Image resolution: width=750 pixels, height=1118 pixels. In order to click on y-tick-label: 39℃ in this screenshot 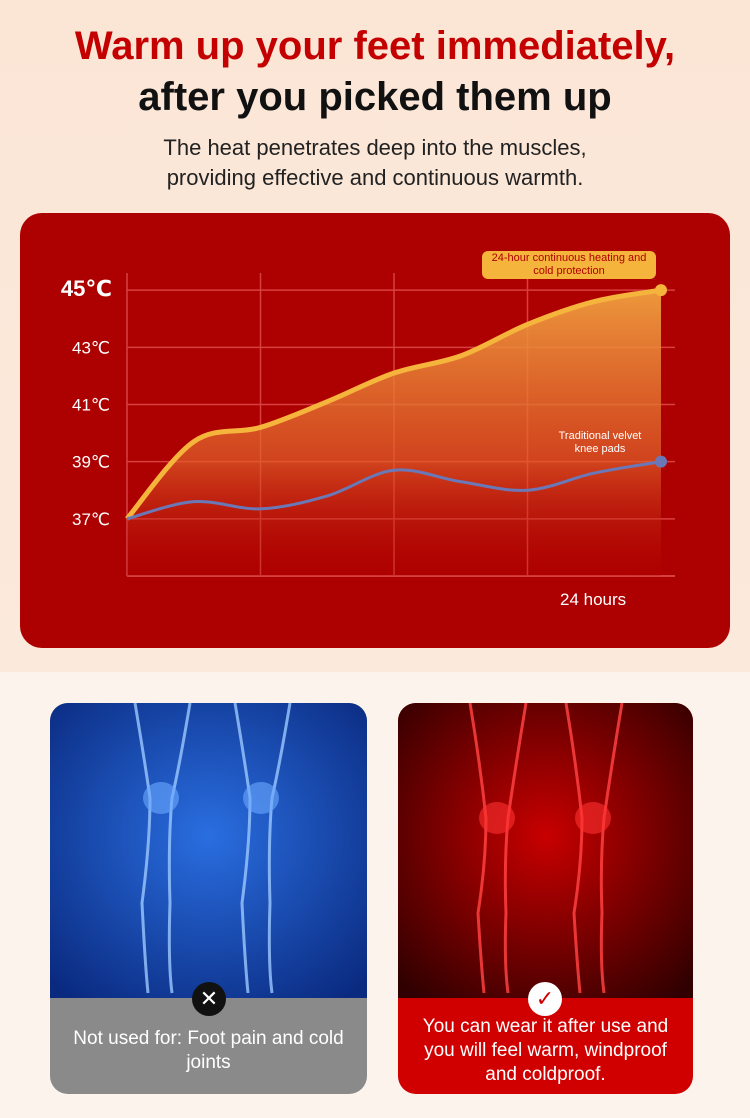, I will do `click(91, 462)`.